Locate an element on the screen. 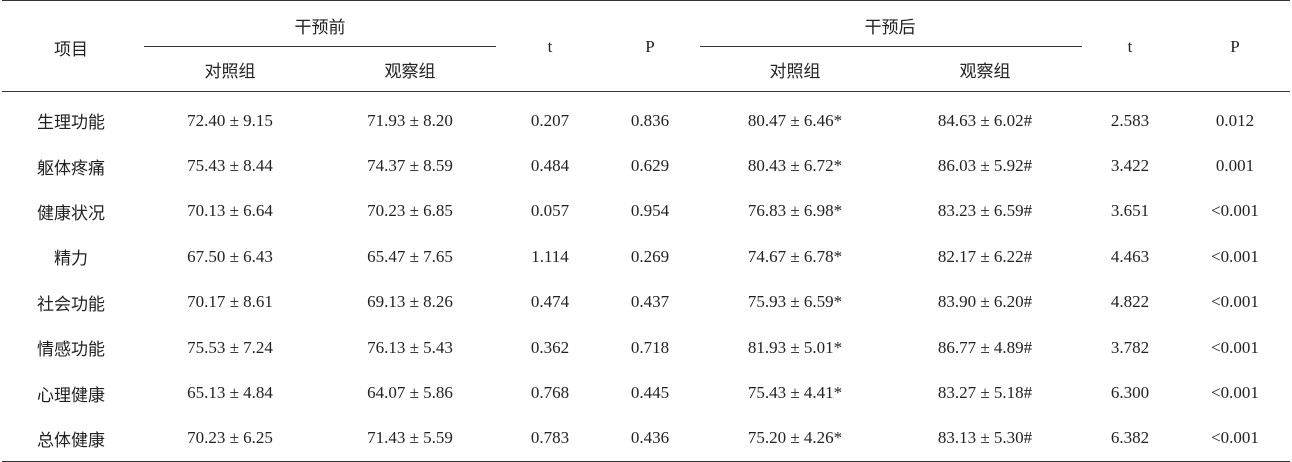  item-header: 项目 is located at coordinates (71, 46).